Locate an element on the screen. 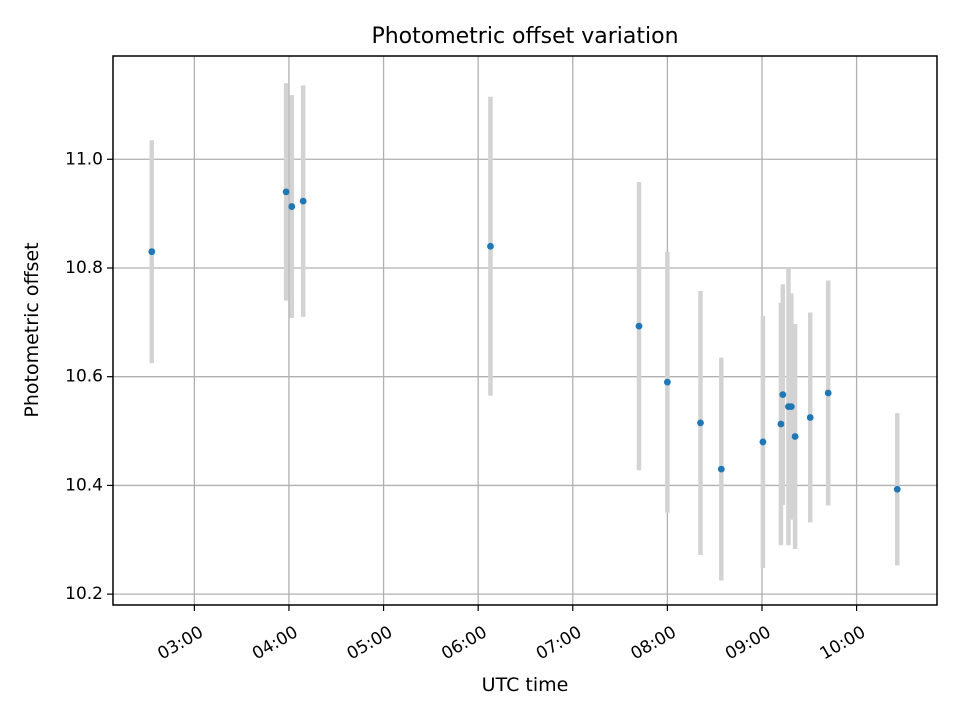  y-tick-label: 10.2 is located at coordinates (84, 594).